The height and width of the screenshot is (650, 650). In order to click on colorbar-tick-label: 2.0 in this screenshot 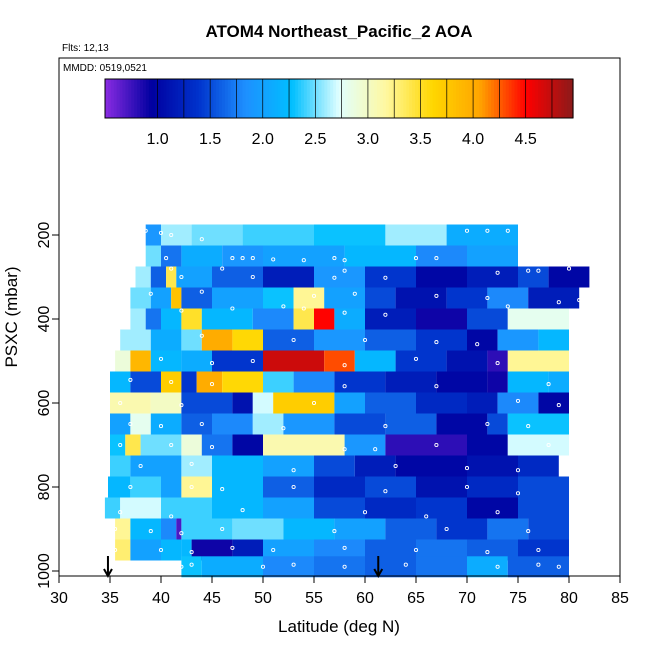, I will do `click(263, 139)`.